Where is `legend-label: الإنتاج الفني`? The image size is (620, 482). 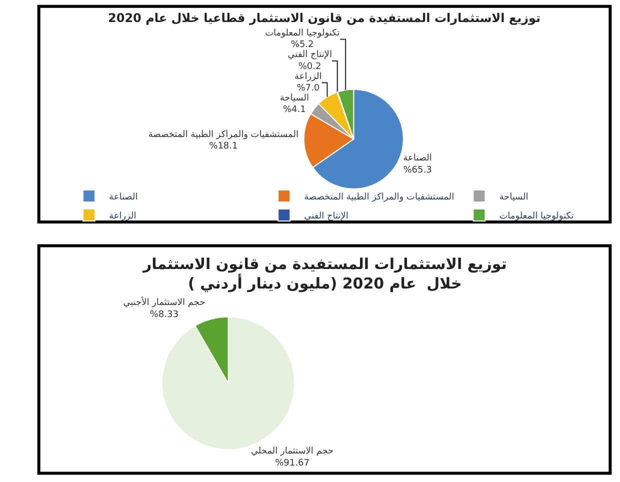 legend-label: الإنتاج الفني is located at coordinates (326, 216).